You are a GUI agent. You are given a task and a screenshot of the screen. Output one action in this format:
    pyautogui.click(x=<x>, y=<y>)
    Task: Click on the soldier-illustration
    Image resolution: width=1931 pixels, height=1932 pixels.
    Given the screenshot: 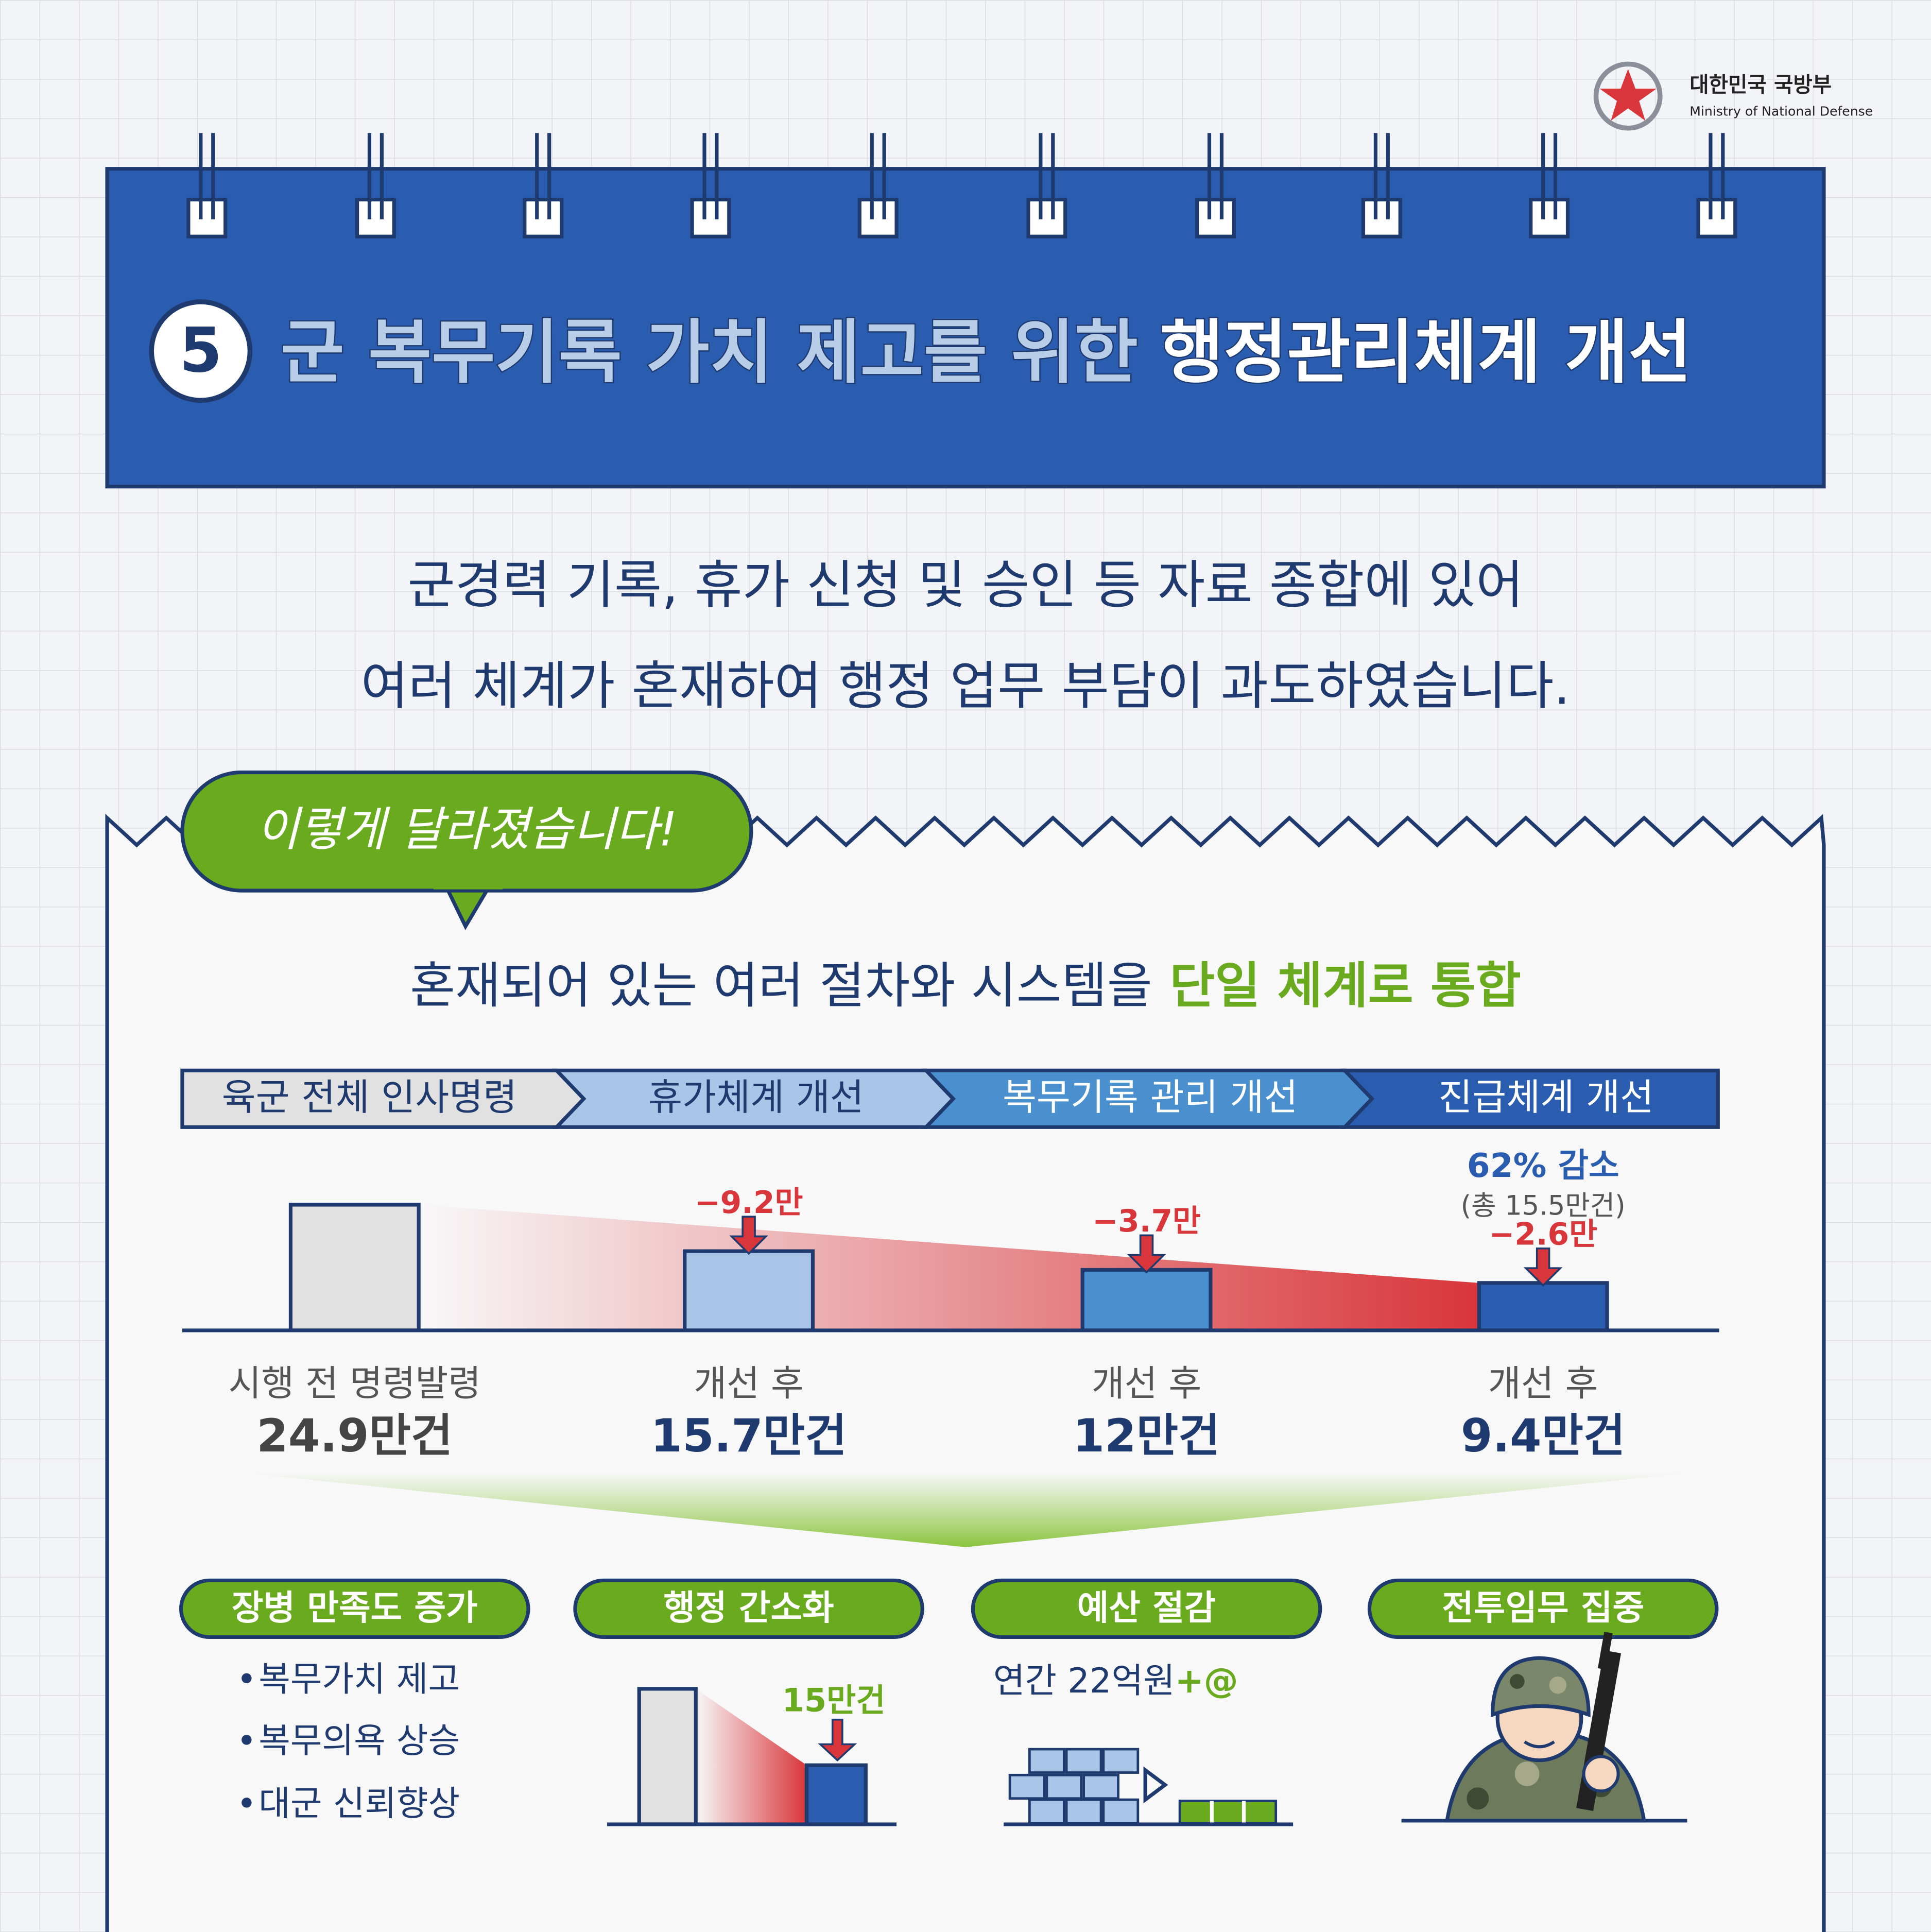 What is the action you would take?
    pyautogui.click(x=1544, y=1727)
    